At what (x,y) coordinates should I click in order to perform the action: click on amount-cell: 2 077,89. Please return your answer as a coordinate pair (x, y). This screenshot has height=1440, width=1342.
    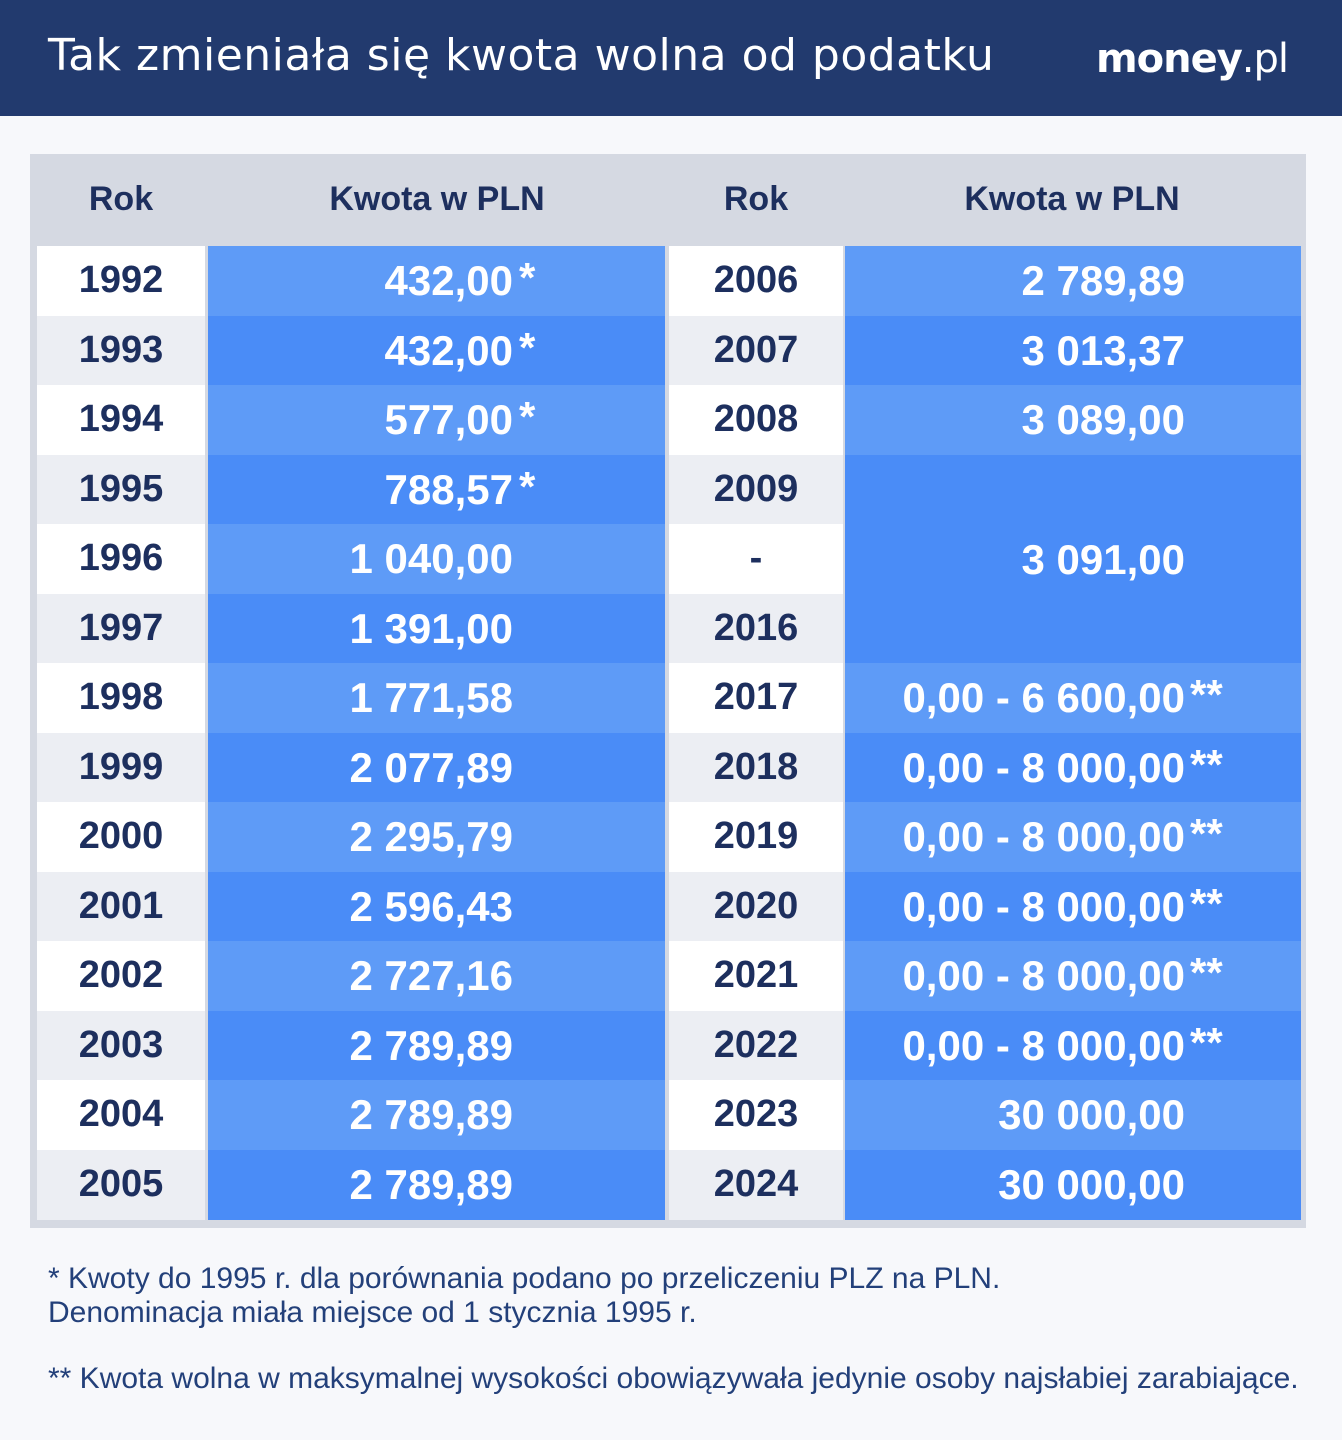
    Looking at the image, I should click on (436, 767).